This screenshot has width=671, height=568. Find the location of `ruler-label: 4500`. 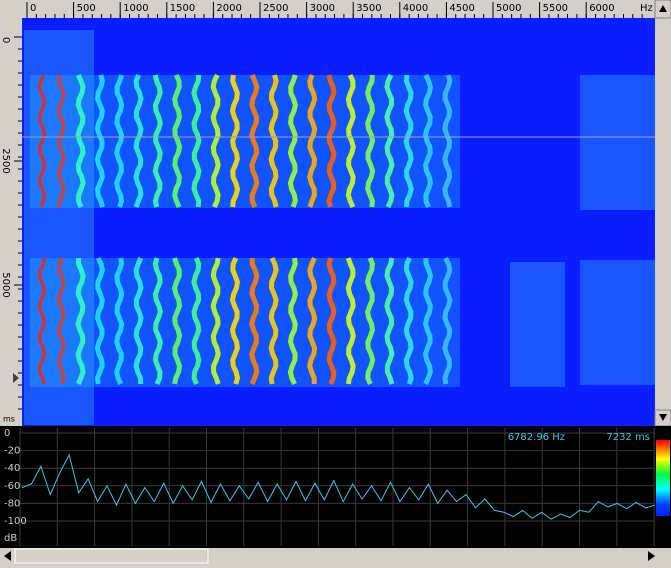

ruler-label: 4500 is located at coordinates (461, 8).